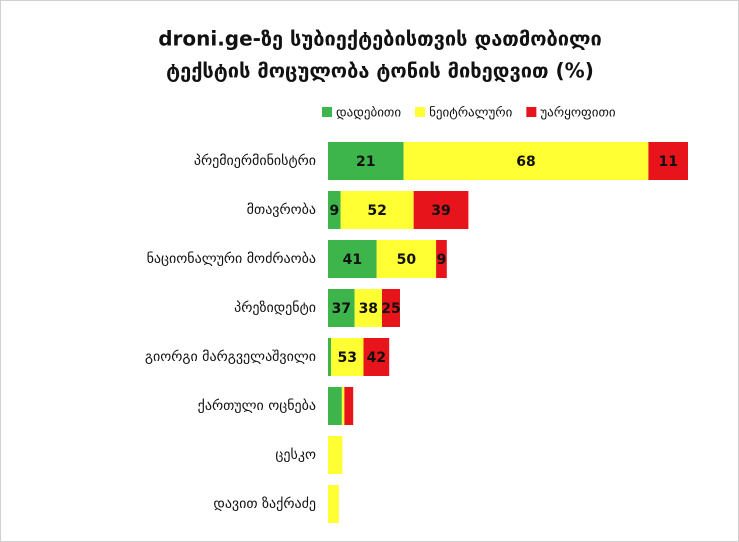  I want to click on data-label: 11, so click(667, 162).